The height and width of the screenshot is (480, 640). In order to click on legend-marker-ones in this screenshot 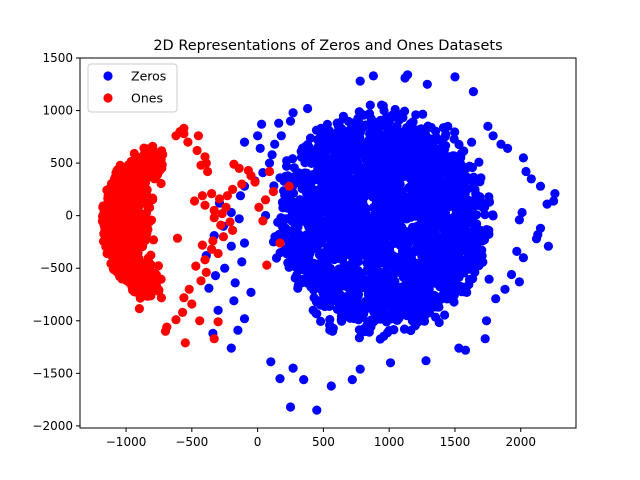, I will do `click(108, 98)`.